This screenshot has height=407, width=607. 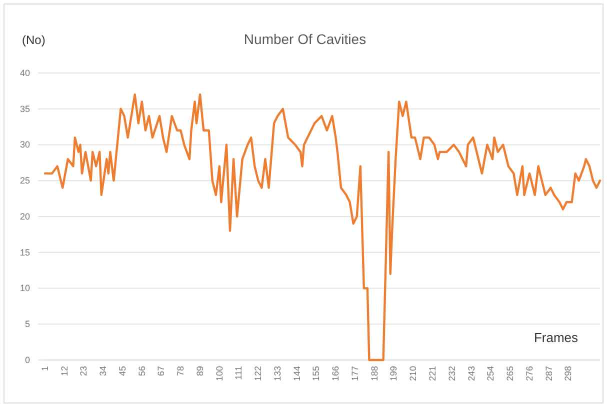 What do you see at coordinates (529, 374) in the screenshot?
I see `x-tick-label: 276` at bounding box center [529, 374].